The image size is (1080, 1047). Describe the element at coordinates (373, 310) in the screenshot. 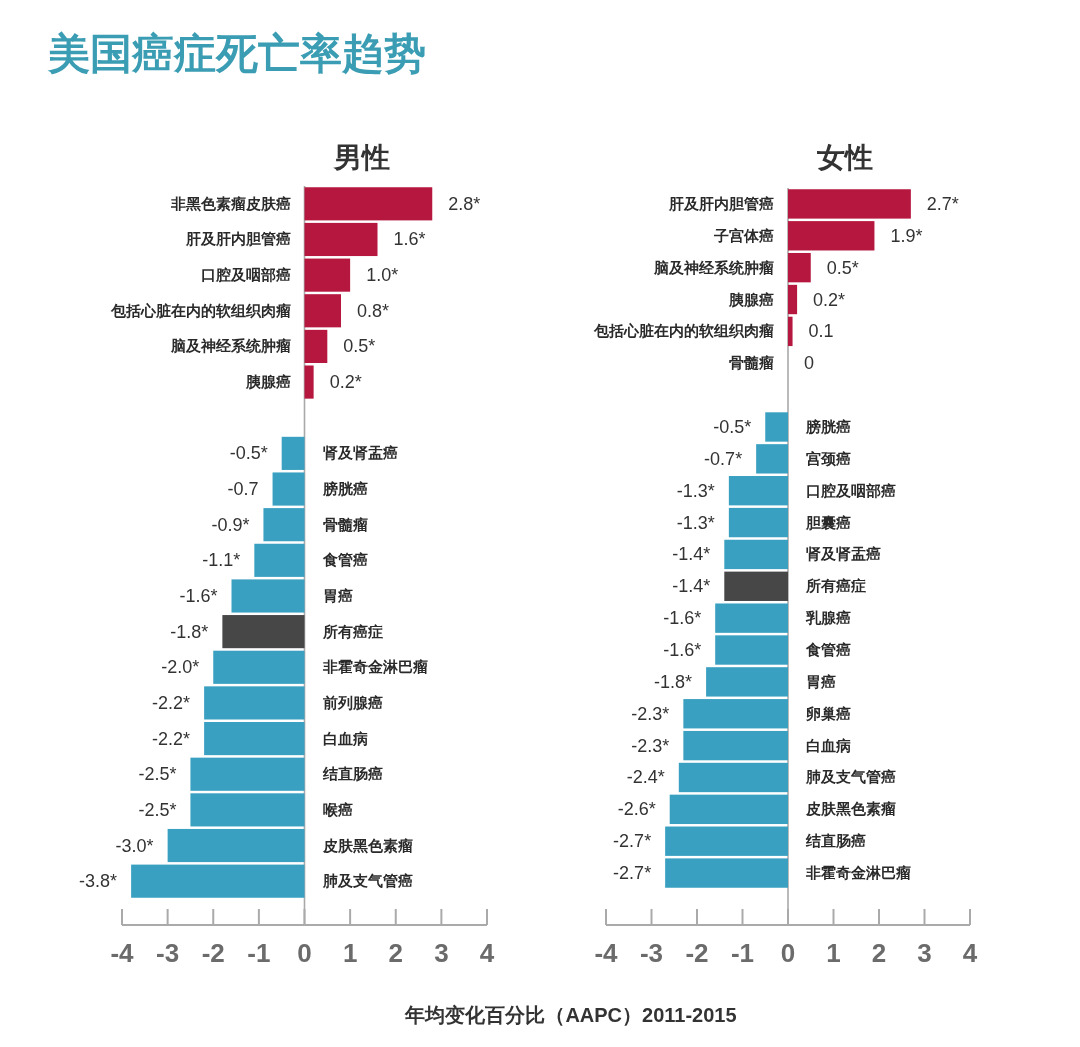

I see `data-label: 0.8*` at that location.